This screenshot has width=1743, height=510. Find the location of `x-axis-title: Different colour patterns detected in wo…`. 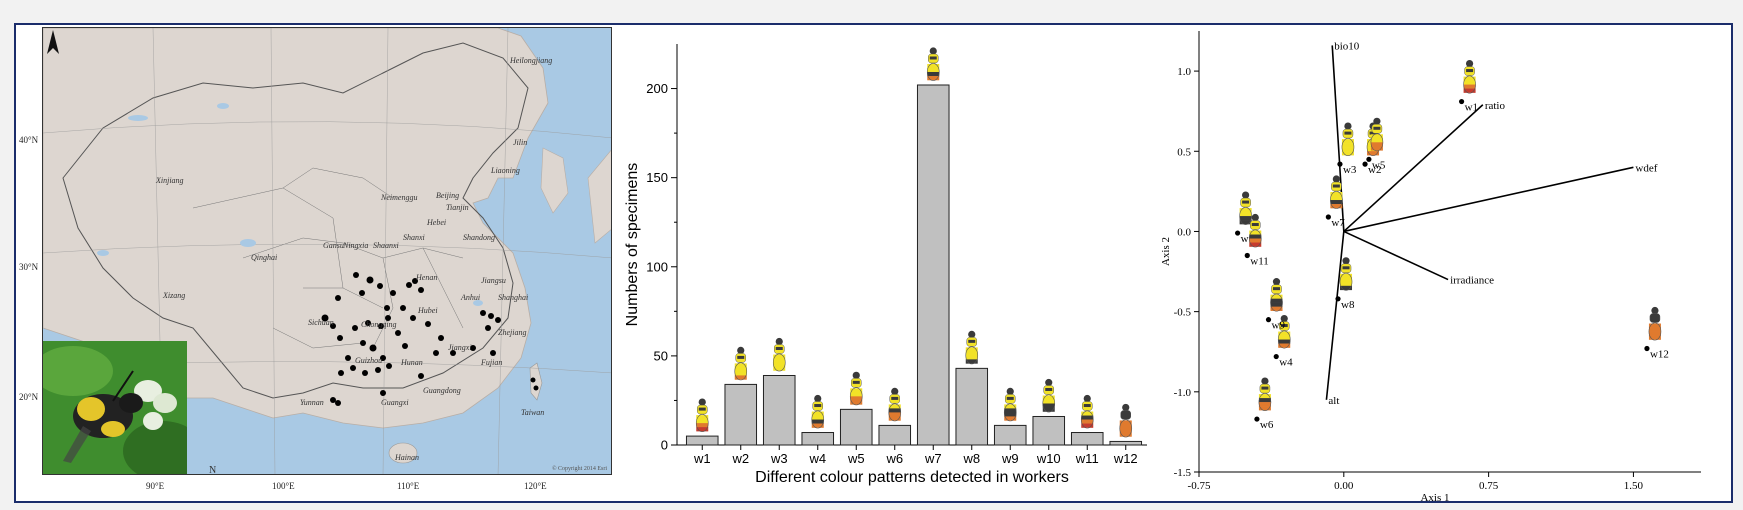

x-axis-title: Different colour patterns detected in wo… is located at coordinates (912, 477).